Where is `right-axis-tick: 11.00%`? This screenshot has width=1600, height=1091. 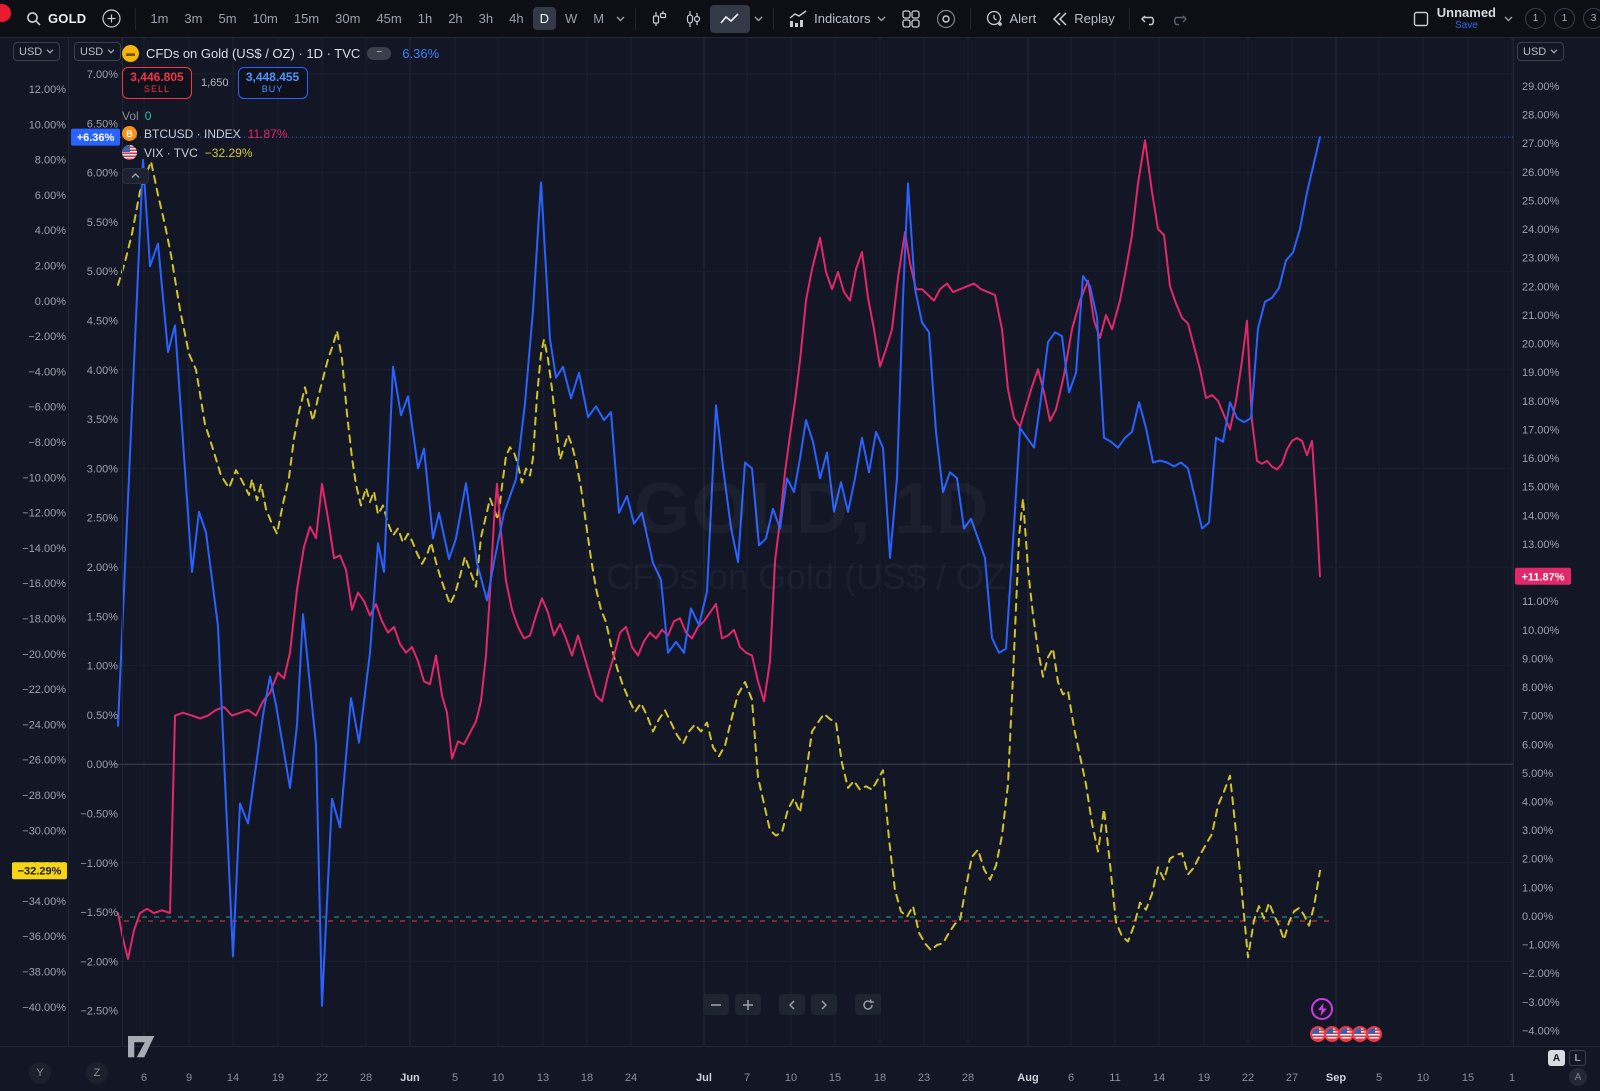 right-axis-tick: 11.00% is located at coordinates (1540, 602).